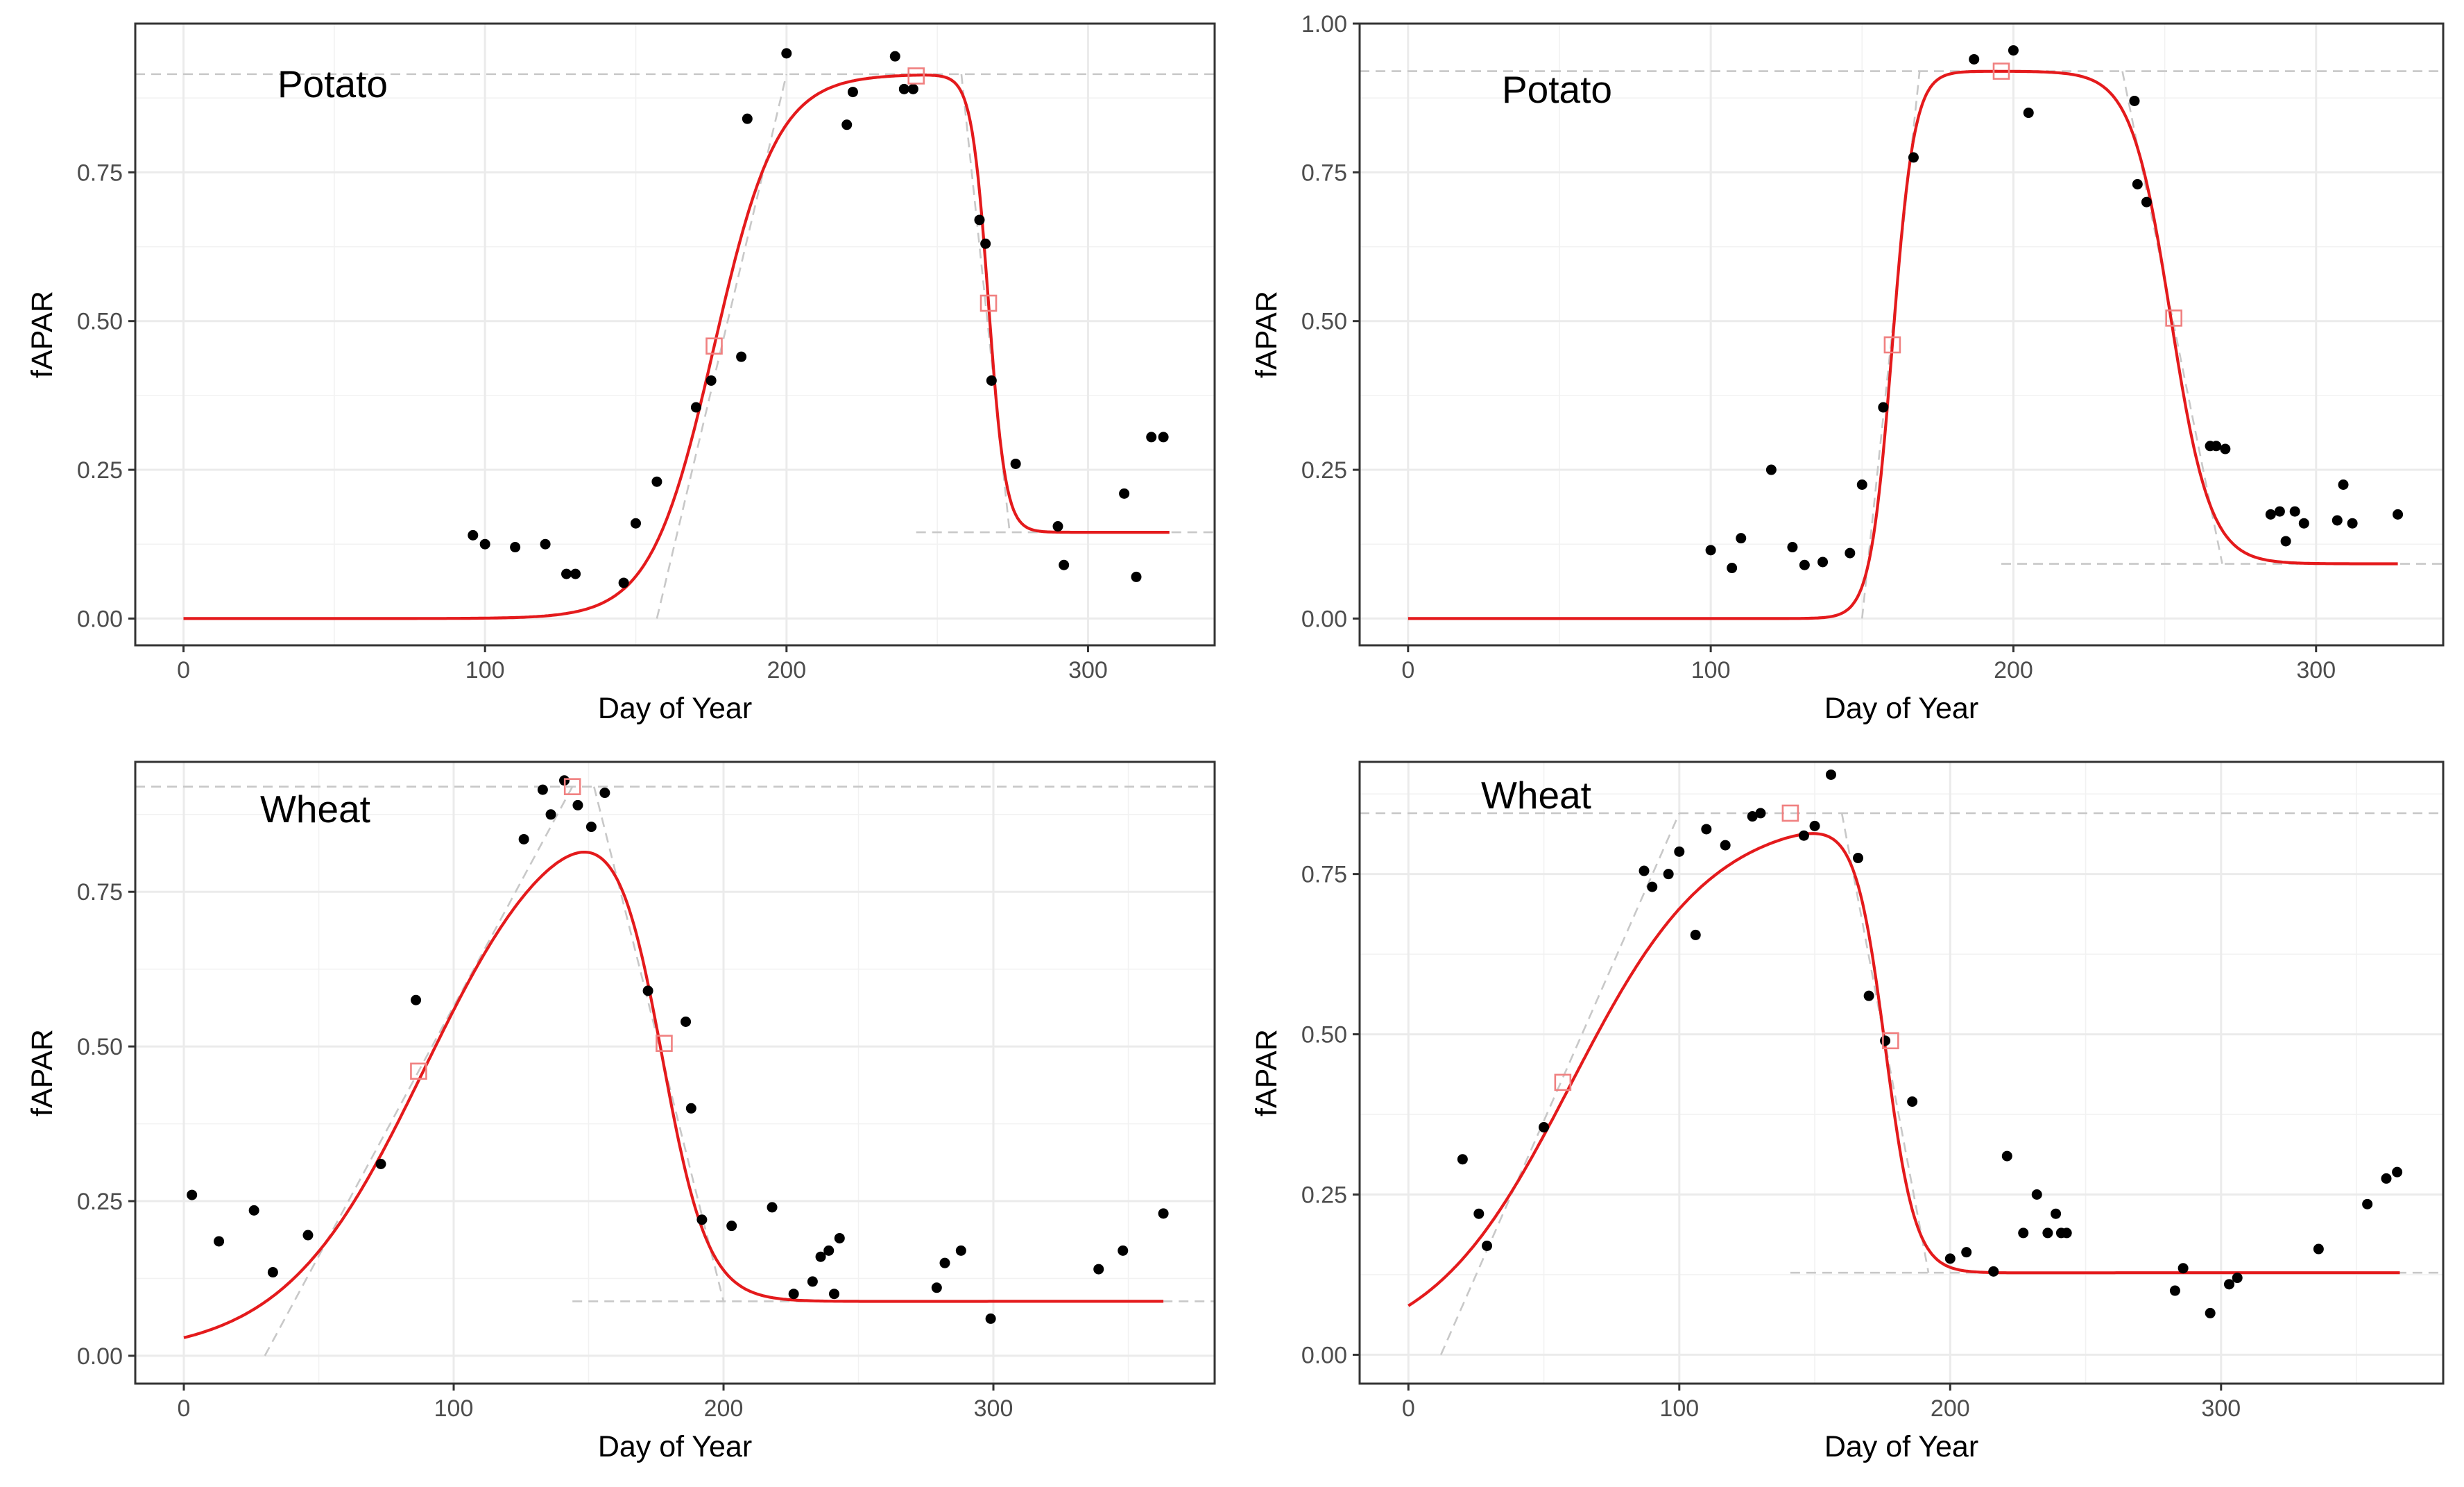 The width and height of the screenshot is (2464, 1487). I want to click on data-points, so click(818, 318).